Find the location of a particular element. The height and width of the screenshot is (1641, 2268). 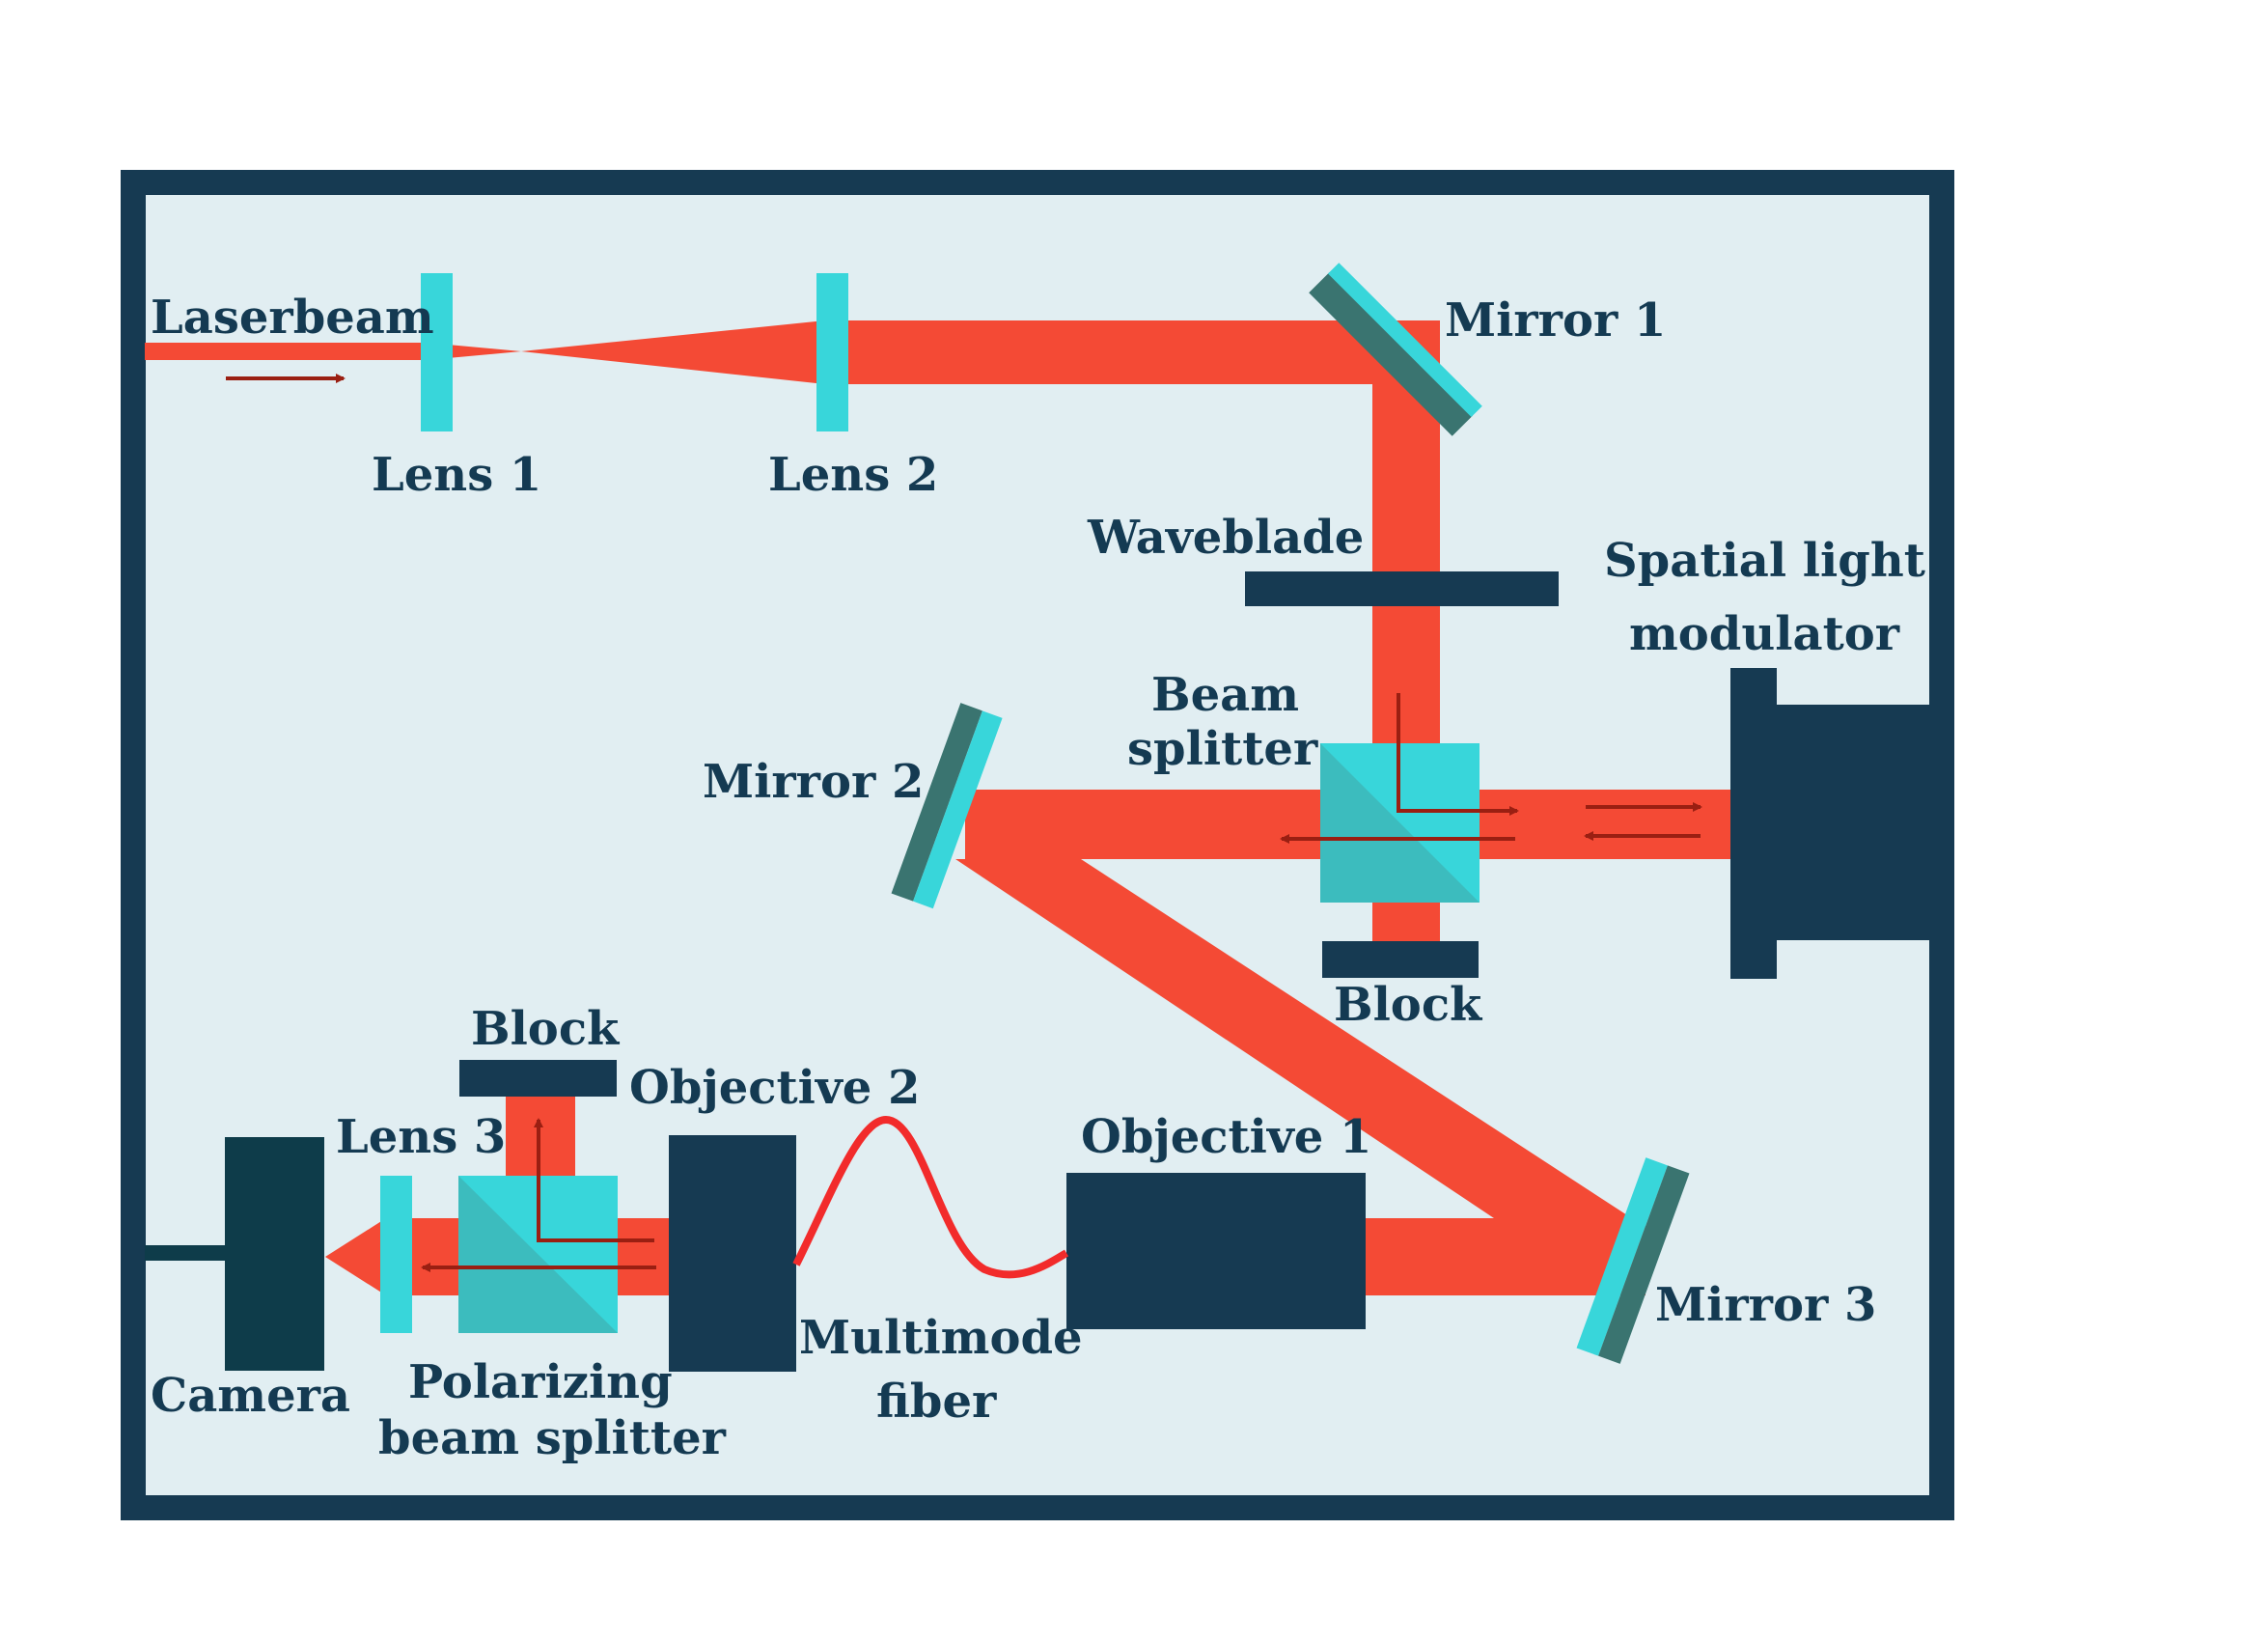

block-right is located at coordinates (1400, 960).